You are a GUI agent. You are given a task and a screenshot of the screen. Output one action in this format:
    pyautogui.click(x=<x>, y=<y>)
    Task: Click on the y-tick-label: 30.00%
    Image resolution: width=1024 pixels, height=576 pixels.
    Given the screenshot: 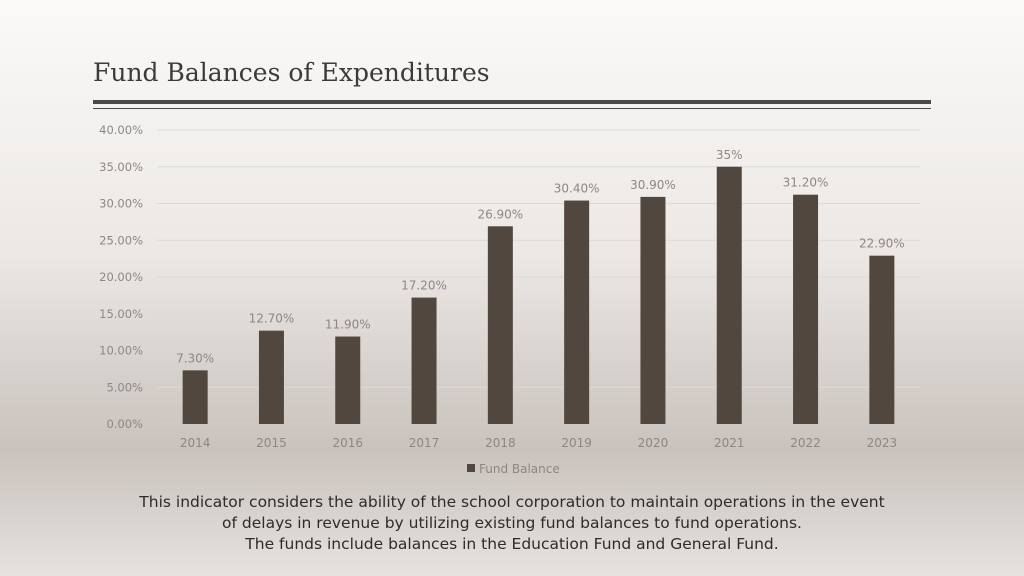 What is the action you would take?
    pyautogui.click(x=121, y=204)
    